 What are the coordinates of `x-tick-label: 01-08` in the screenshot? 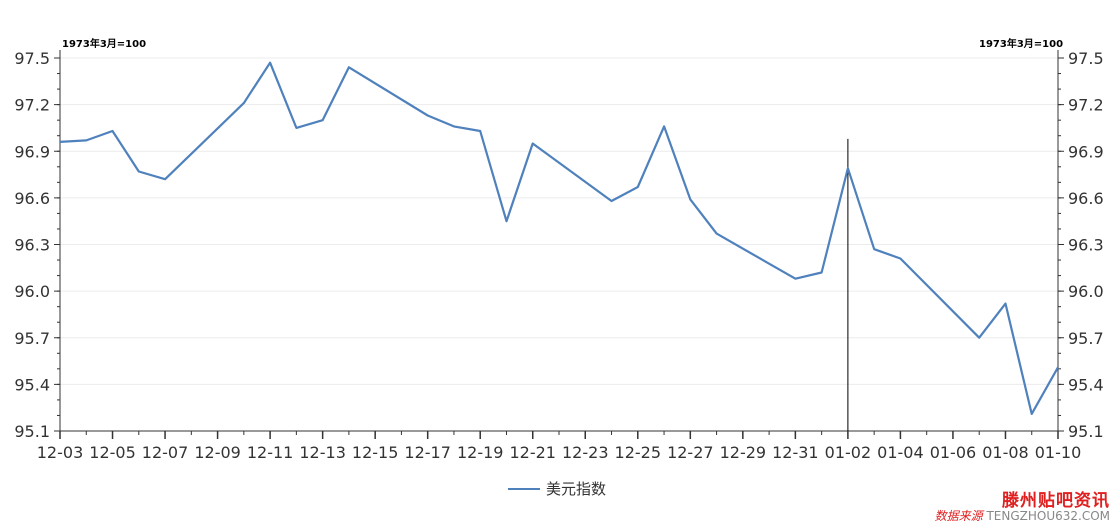 It's located at (1005, 452).